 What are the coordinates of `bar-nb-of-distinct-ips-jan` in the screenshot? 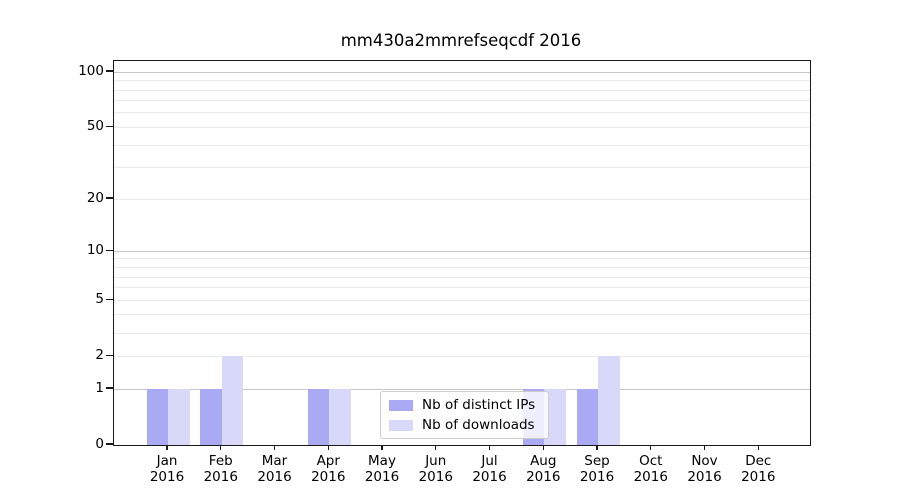 It's located at (157, 417).